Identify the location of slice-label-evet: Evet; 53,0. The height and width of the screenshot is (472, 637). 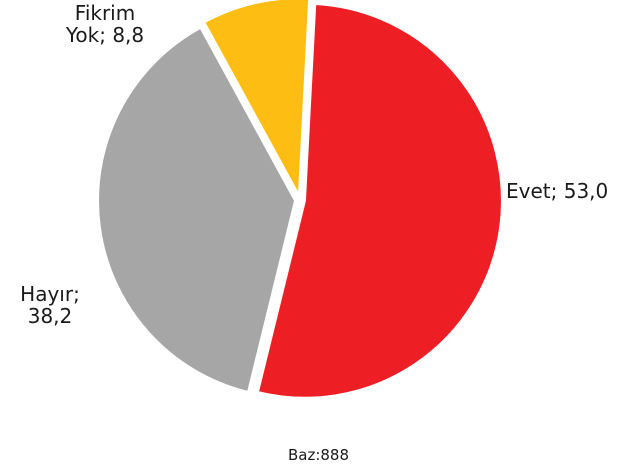
(557, 191).